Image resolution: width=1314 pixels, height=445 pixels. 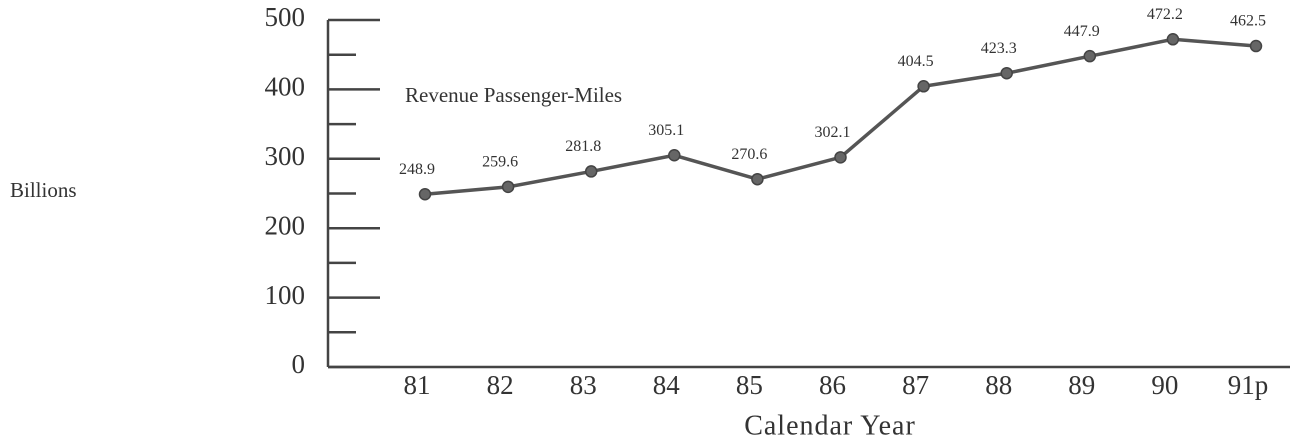 I want to click on x-tick-label: 83, so click(x=583, y=385).